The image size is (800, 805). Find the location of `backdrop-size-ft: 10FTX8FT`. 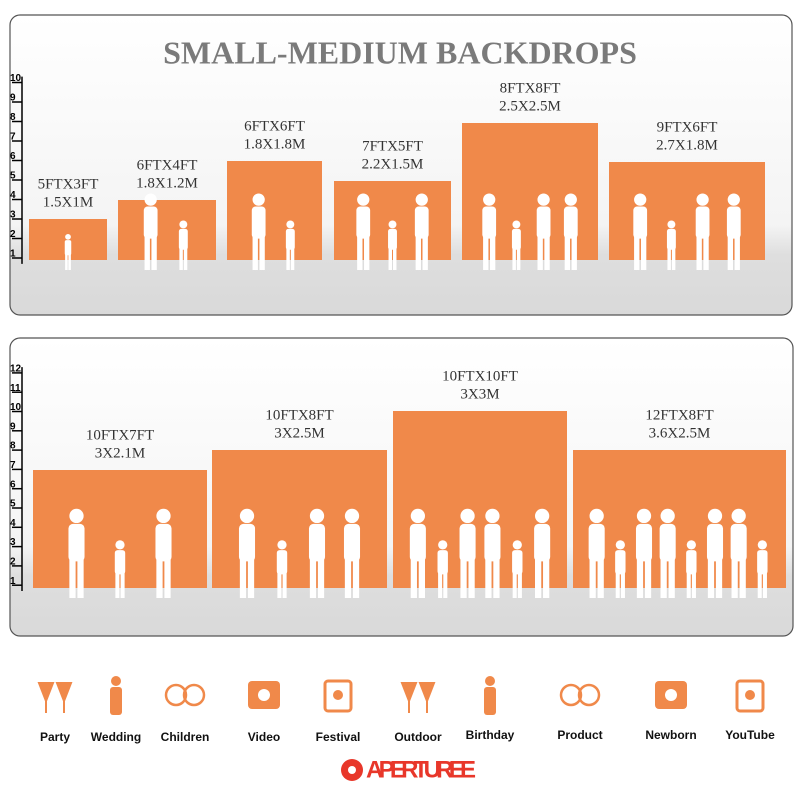

backdrop-size-ft: 10FTX8FT is located at coordinates (299, 415).